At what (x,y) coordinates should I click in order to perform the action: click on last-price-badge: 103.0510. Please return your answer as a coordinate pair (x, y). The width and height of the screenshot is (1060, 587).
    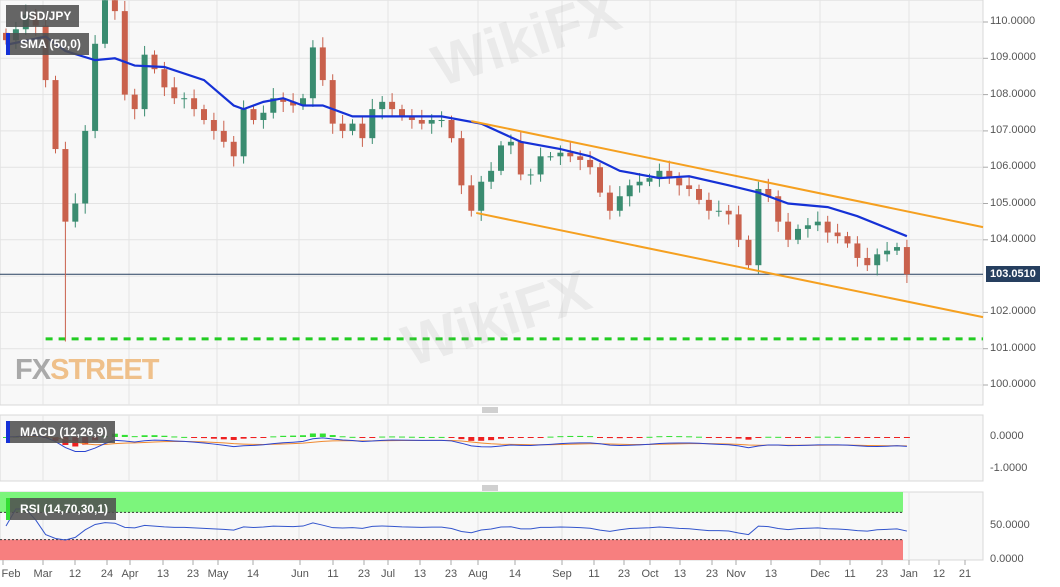
    Looking at the image, I should click on (1013, 274).